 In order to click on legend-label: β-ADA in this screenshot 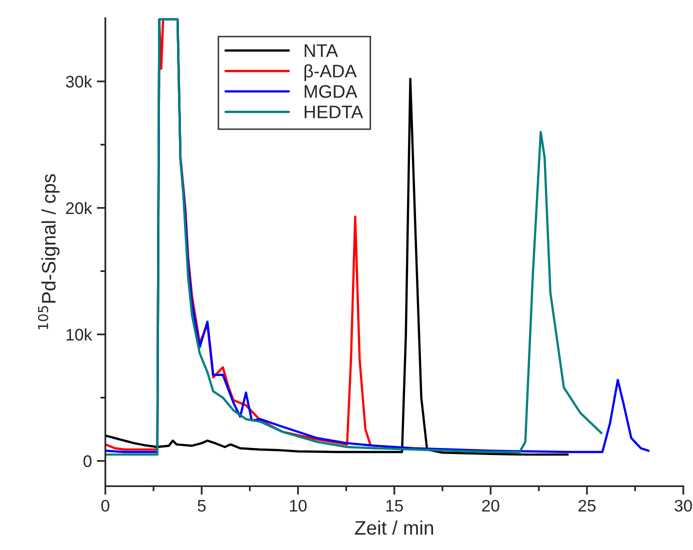, I will do `click(330, 73)`.